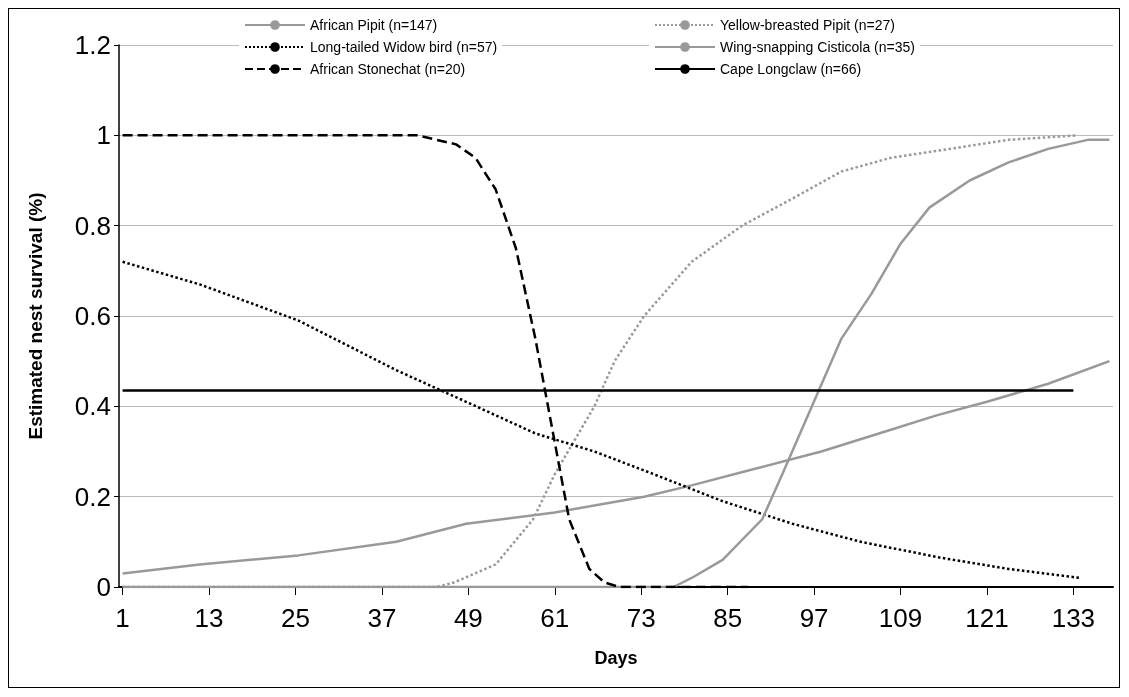 The width and height of the screenshot is (1129, 697). What do you see at coordinates (814, 618) in the screenshot?
I see `x-tick-label: 97` at bounding box center [814, 618].